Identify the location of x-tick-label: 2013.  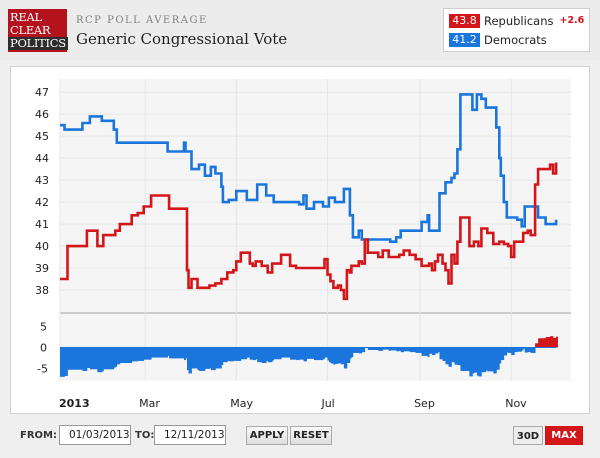
(74, 403).